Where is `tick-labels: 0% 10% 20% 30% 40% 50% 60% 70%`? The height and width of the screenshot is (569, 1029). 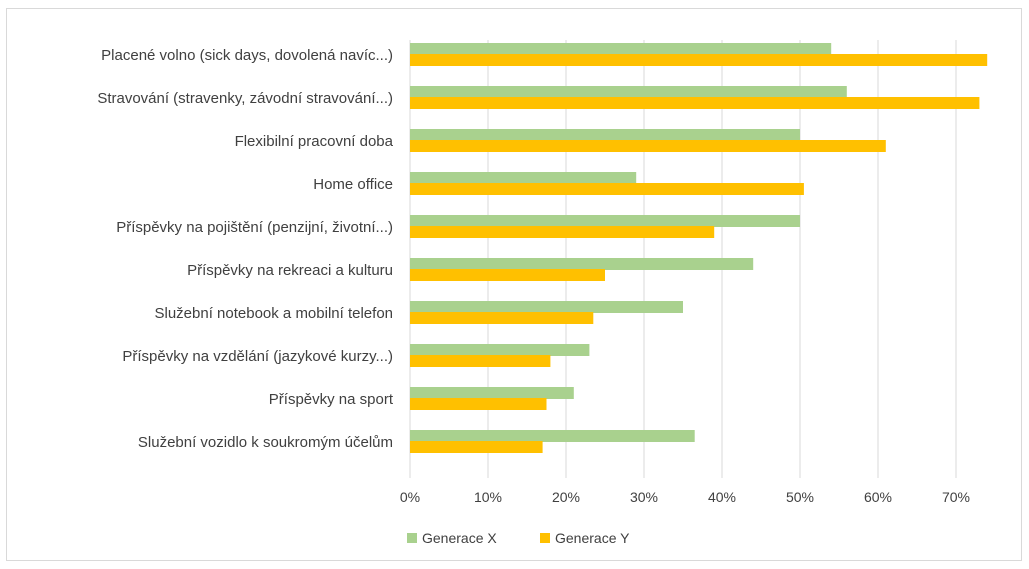 tick-labels: 0% 10% 20% 30% 40% 50% 60% 70% is located at coordinates (685, 497).